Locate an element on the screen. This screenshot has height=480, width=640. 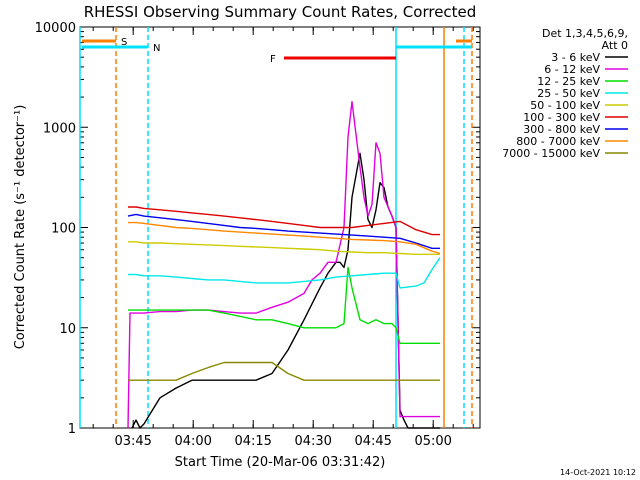
legend-entry-label: 3 - 6 keV is located at coordinates (575, 57).